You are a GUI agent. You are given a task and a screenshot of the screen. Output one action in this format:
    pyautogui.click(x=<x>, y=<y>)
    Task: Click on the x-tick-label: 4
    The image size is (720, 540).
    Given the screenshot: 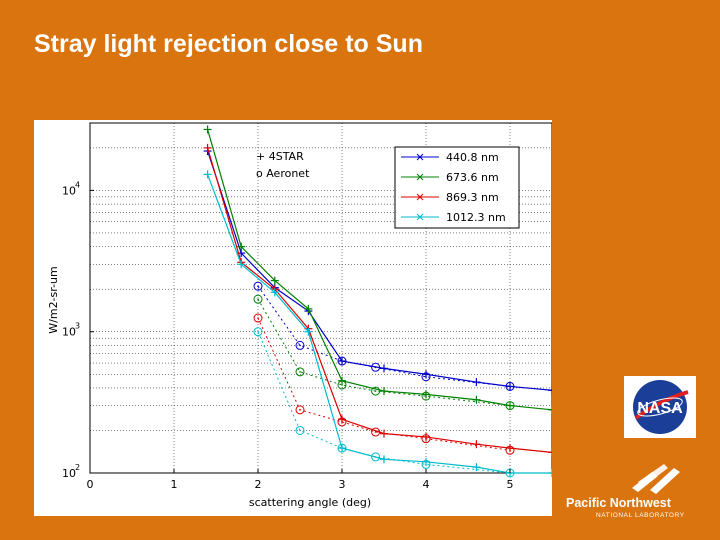 What is the action you would take?
    pyautogui.click(x=426, y=484)
    